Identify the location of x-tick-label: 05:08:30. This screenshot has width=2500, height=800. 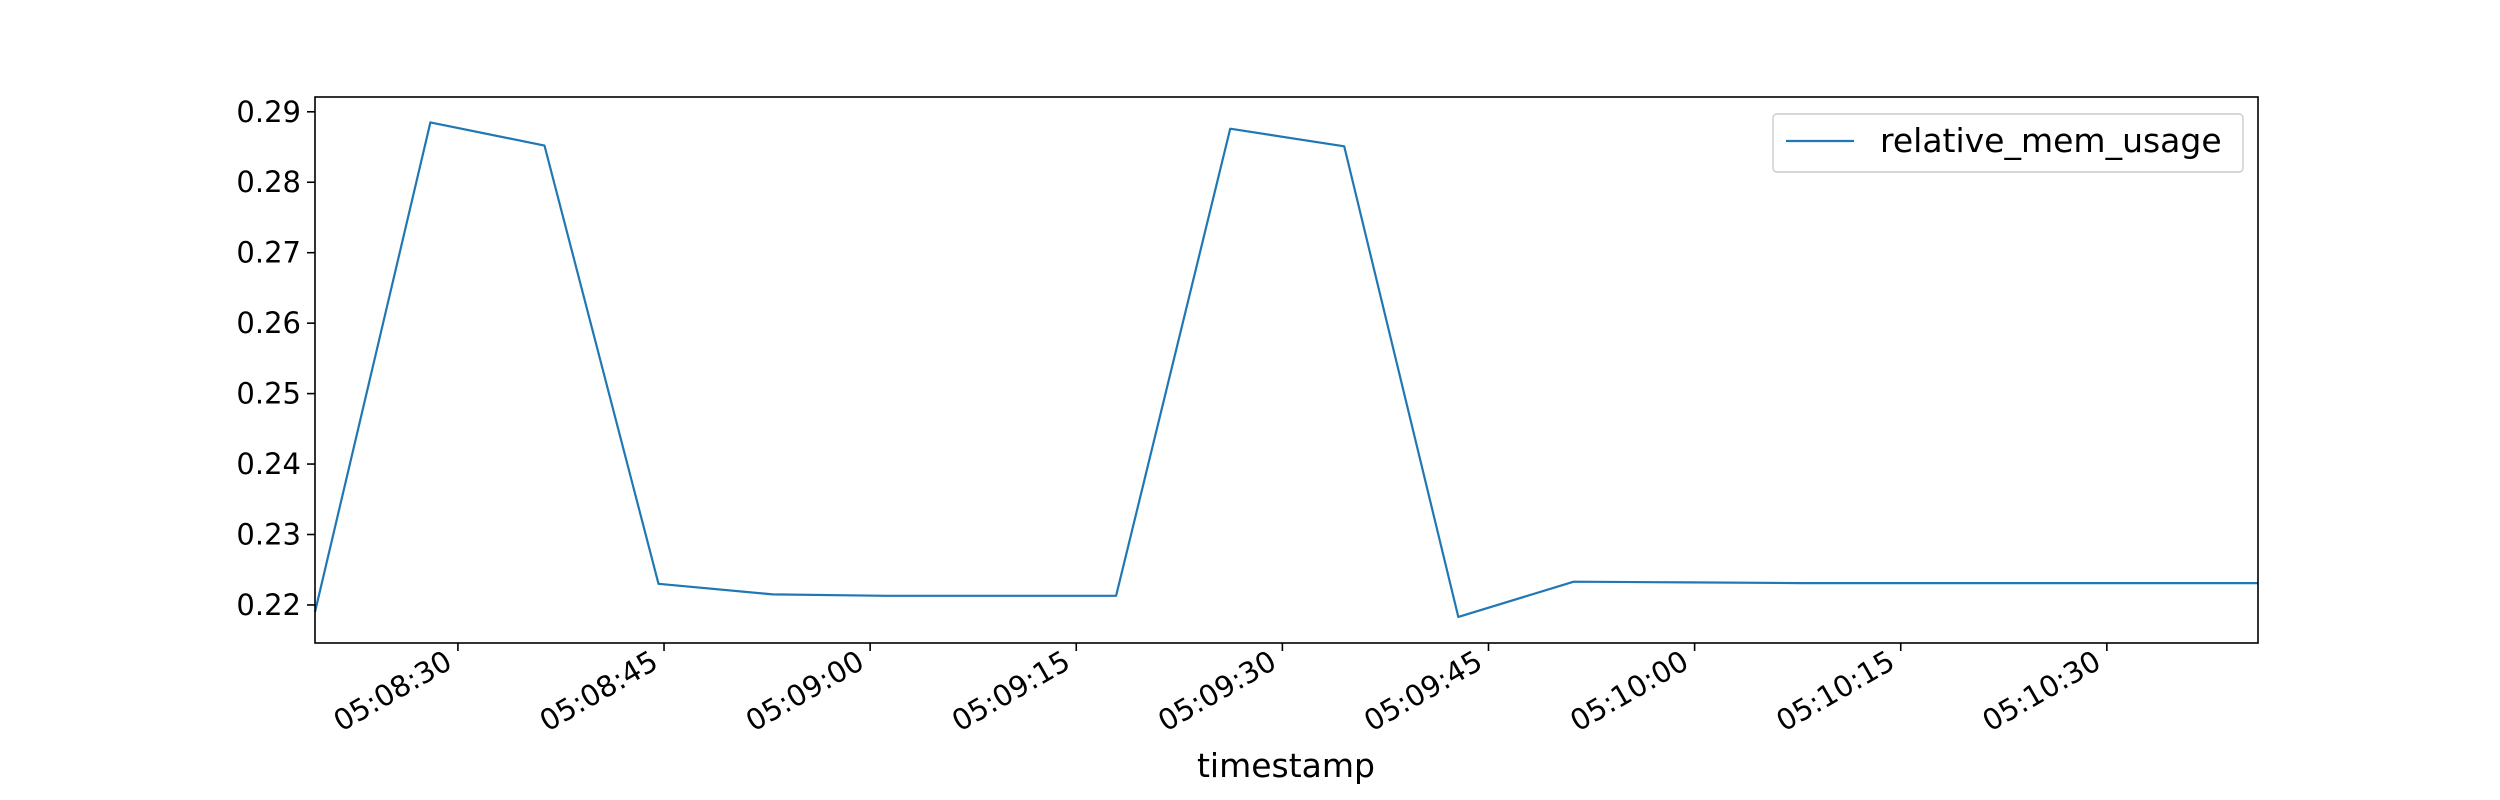
(393, 691).